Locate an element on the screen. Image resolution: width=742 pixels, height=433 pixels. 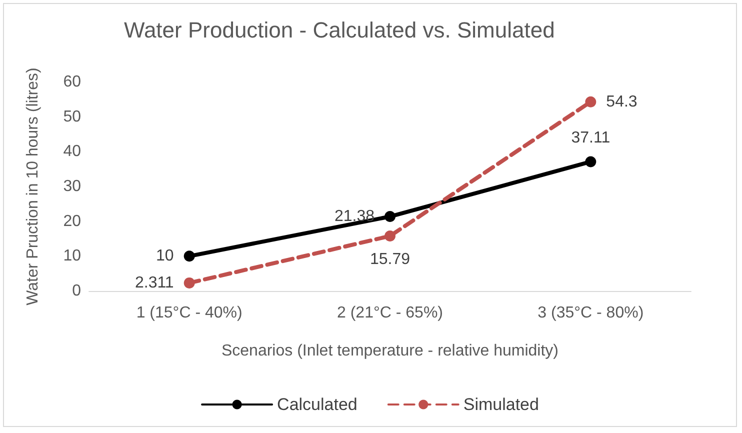
y-tick-label: 50 is located at coordinates (72, 117).